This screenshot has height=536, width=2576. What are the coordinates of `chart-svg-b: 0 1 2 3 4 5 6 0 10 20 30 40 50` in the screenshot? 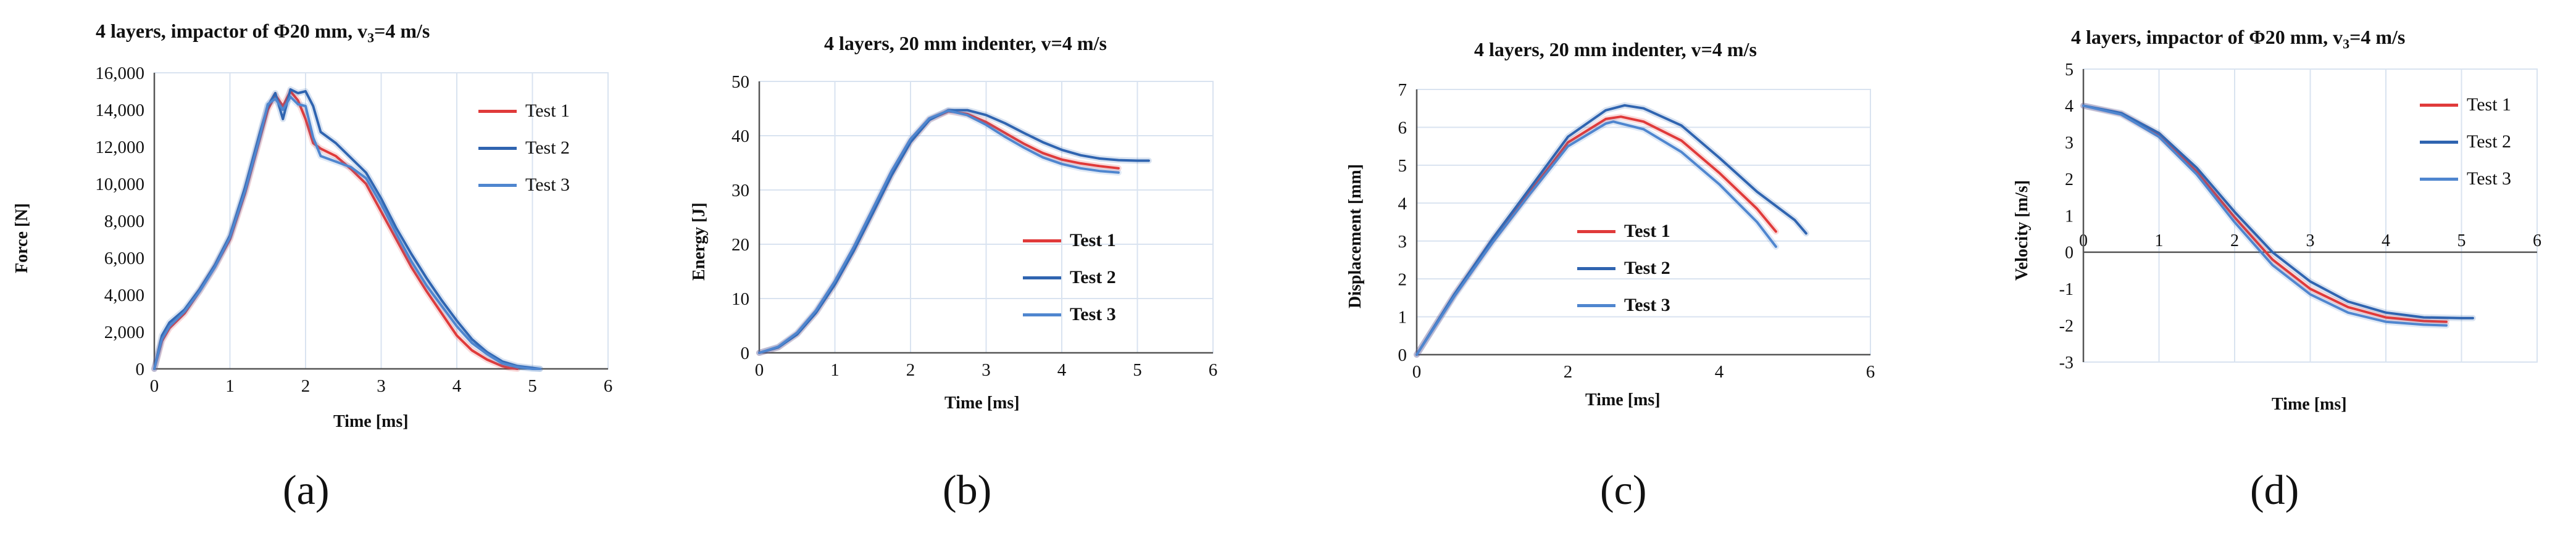 It's located at (975, 226).